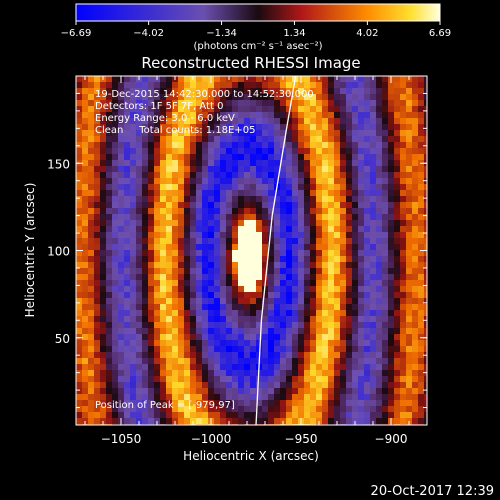  What do you see at coordinates (391, 439) in the screenshot?
I see `x-tick-label: −900` at bounding box center [391, 439].